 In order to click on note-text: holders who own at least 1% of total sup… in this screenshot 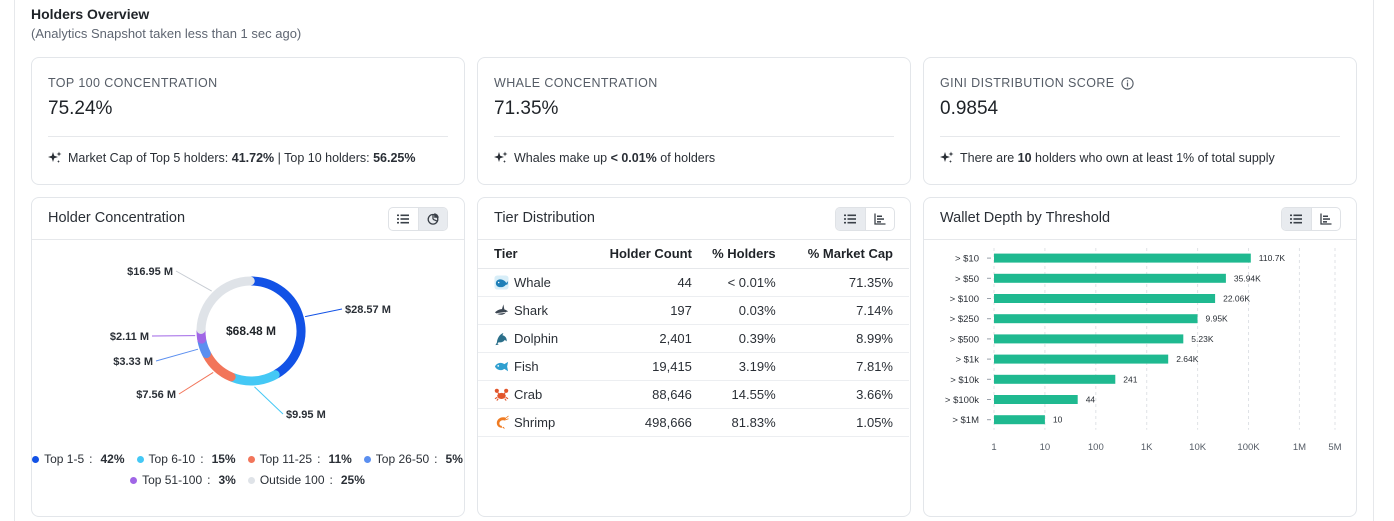, I will do `click(1153, 158)`.